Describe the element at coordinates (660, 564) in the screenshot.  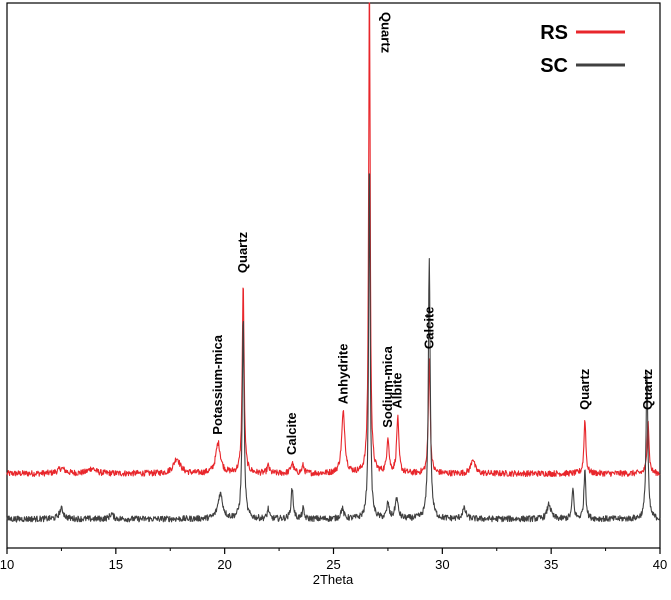
I see `x-tick-label: 40` at that location.